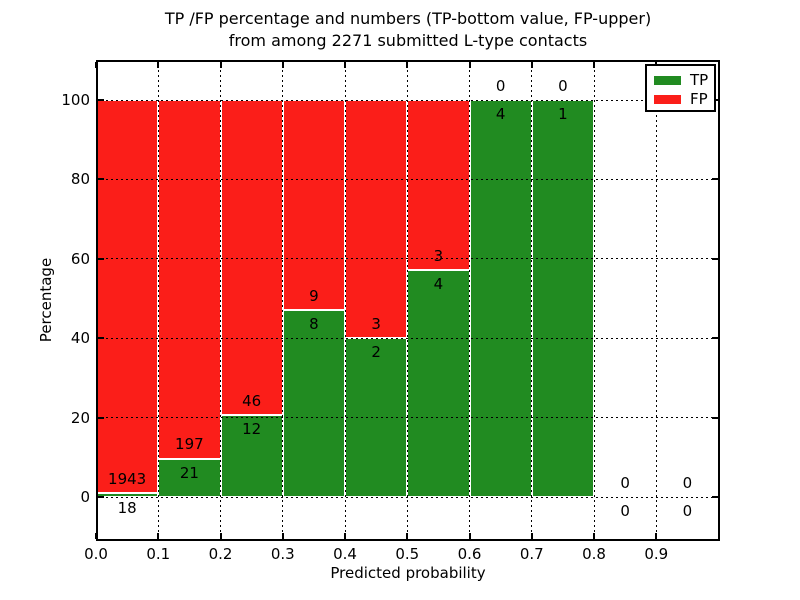  What do you see at coordinates (314, 295) in the screenshot?
I see `annotation-fp-3: 9` at bounding box center [314, 295].